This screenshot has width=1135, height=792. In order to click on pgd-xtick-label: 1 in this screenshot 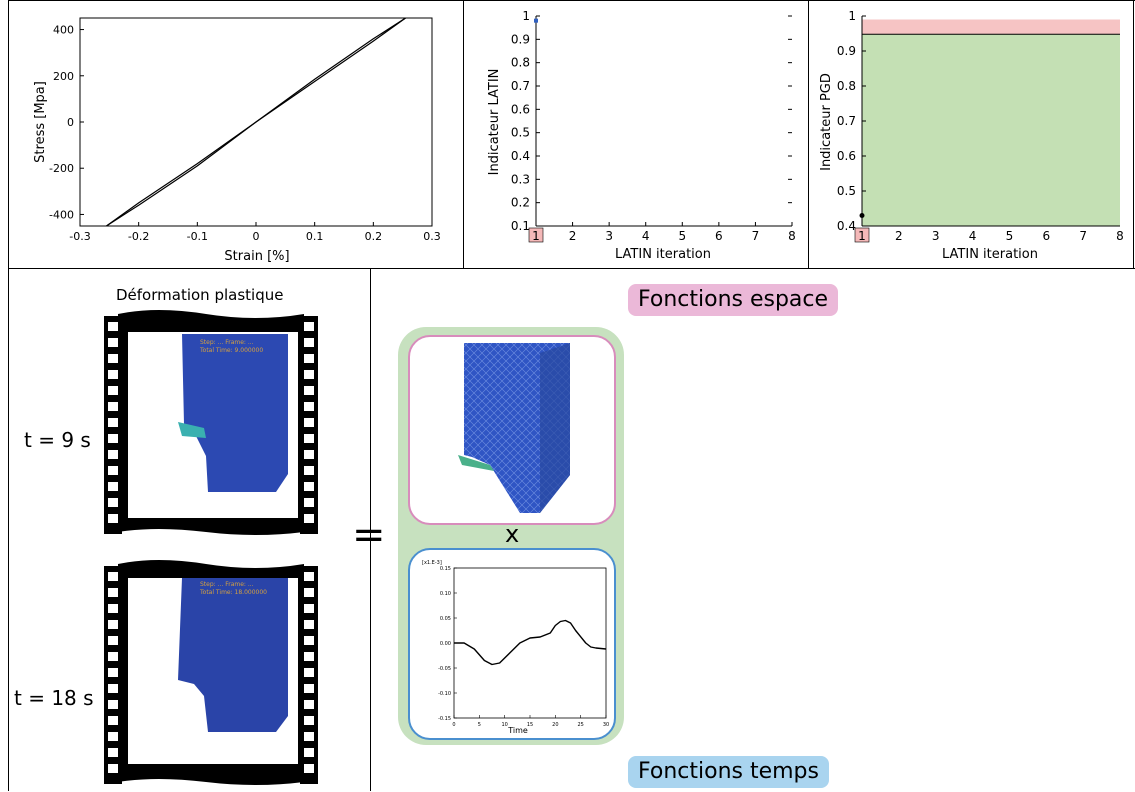, I will do `click(862, 236)`.